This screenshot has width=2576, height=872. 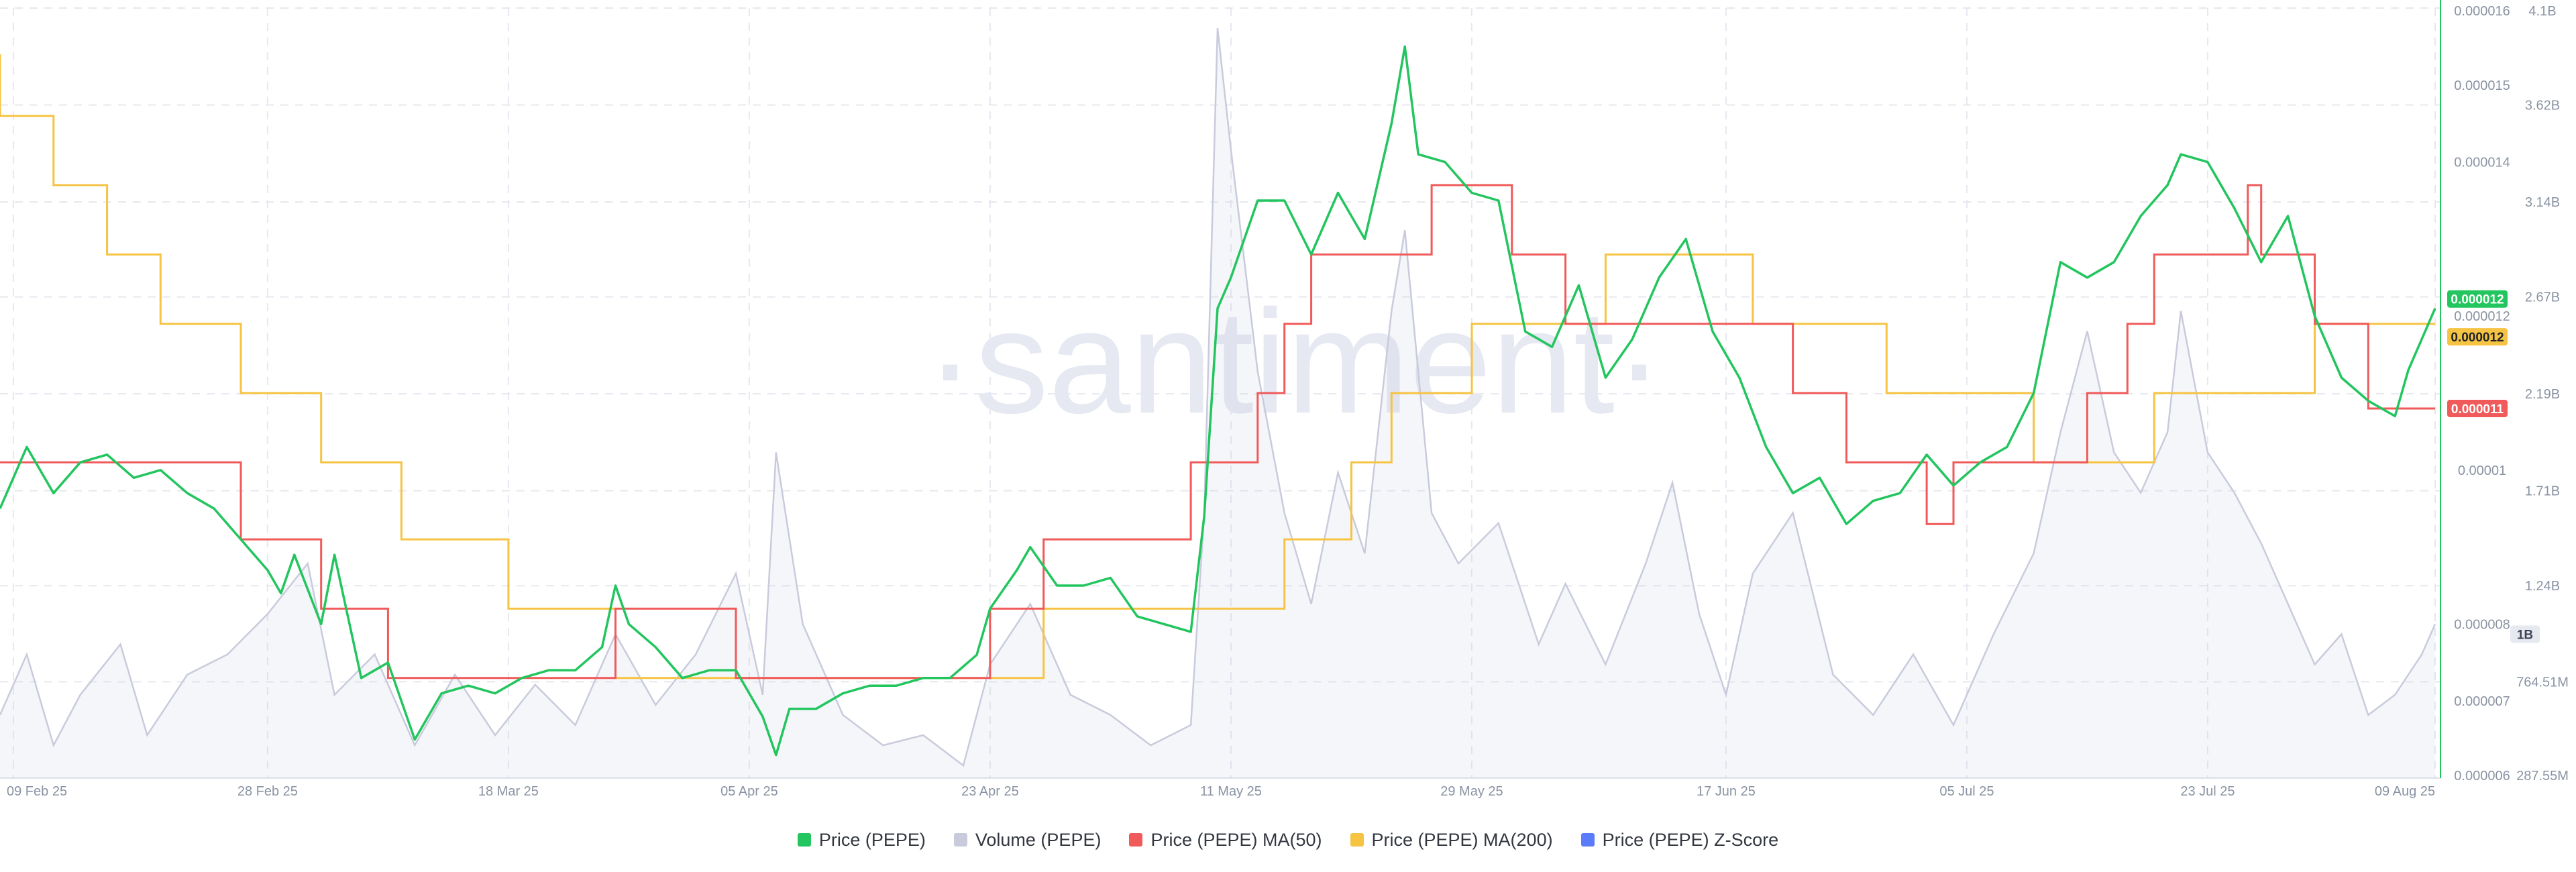 I want to click on x-tick-label: 09 Aug 25, so click(x=2405, y=791).